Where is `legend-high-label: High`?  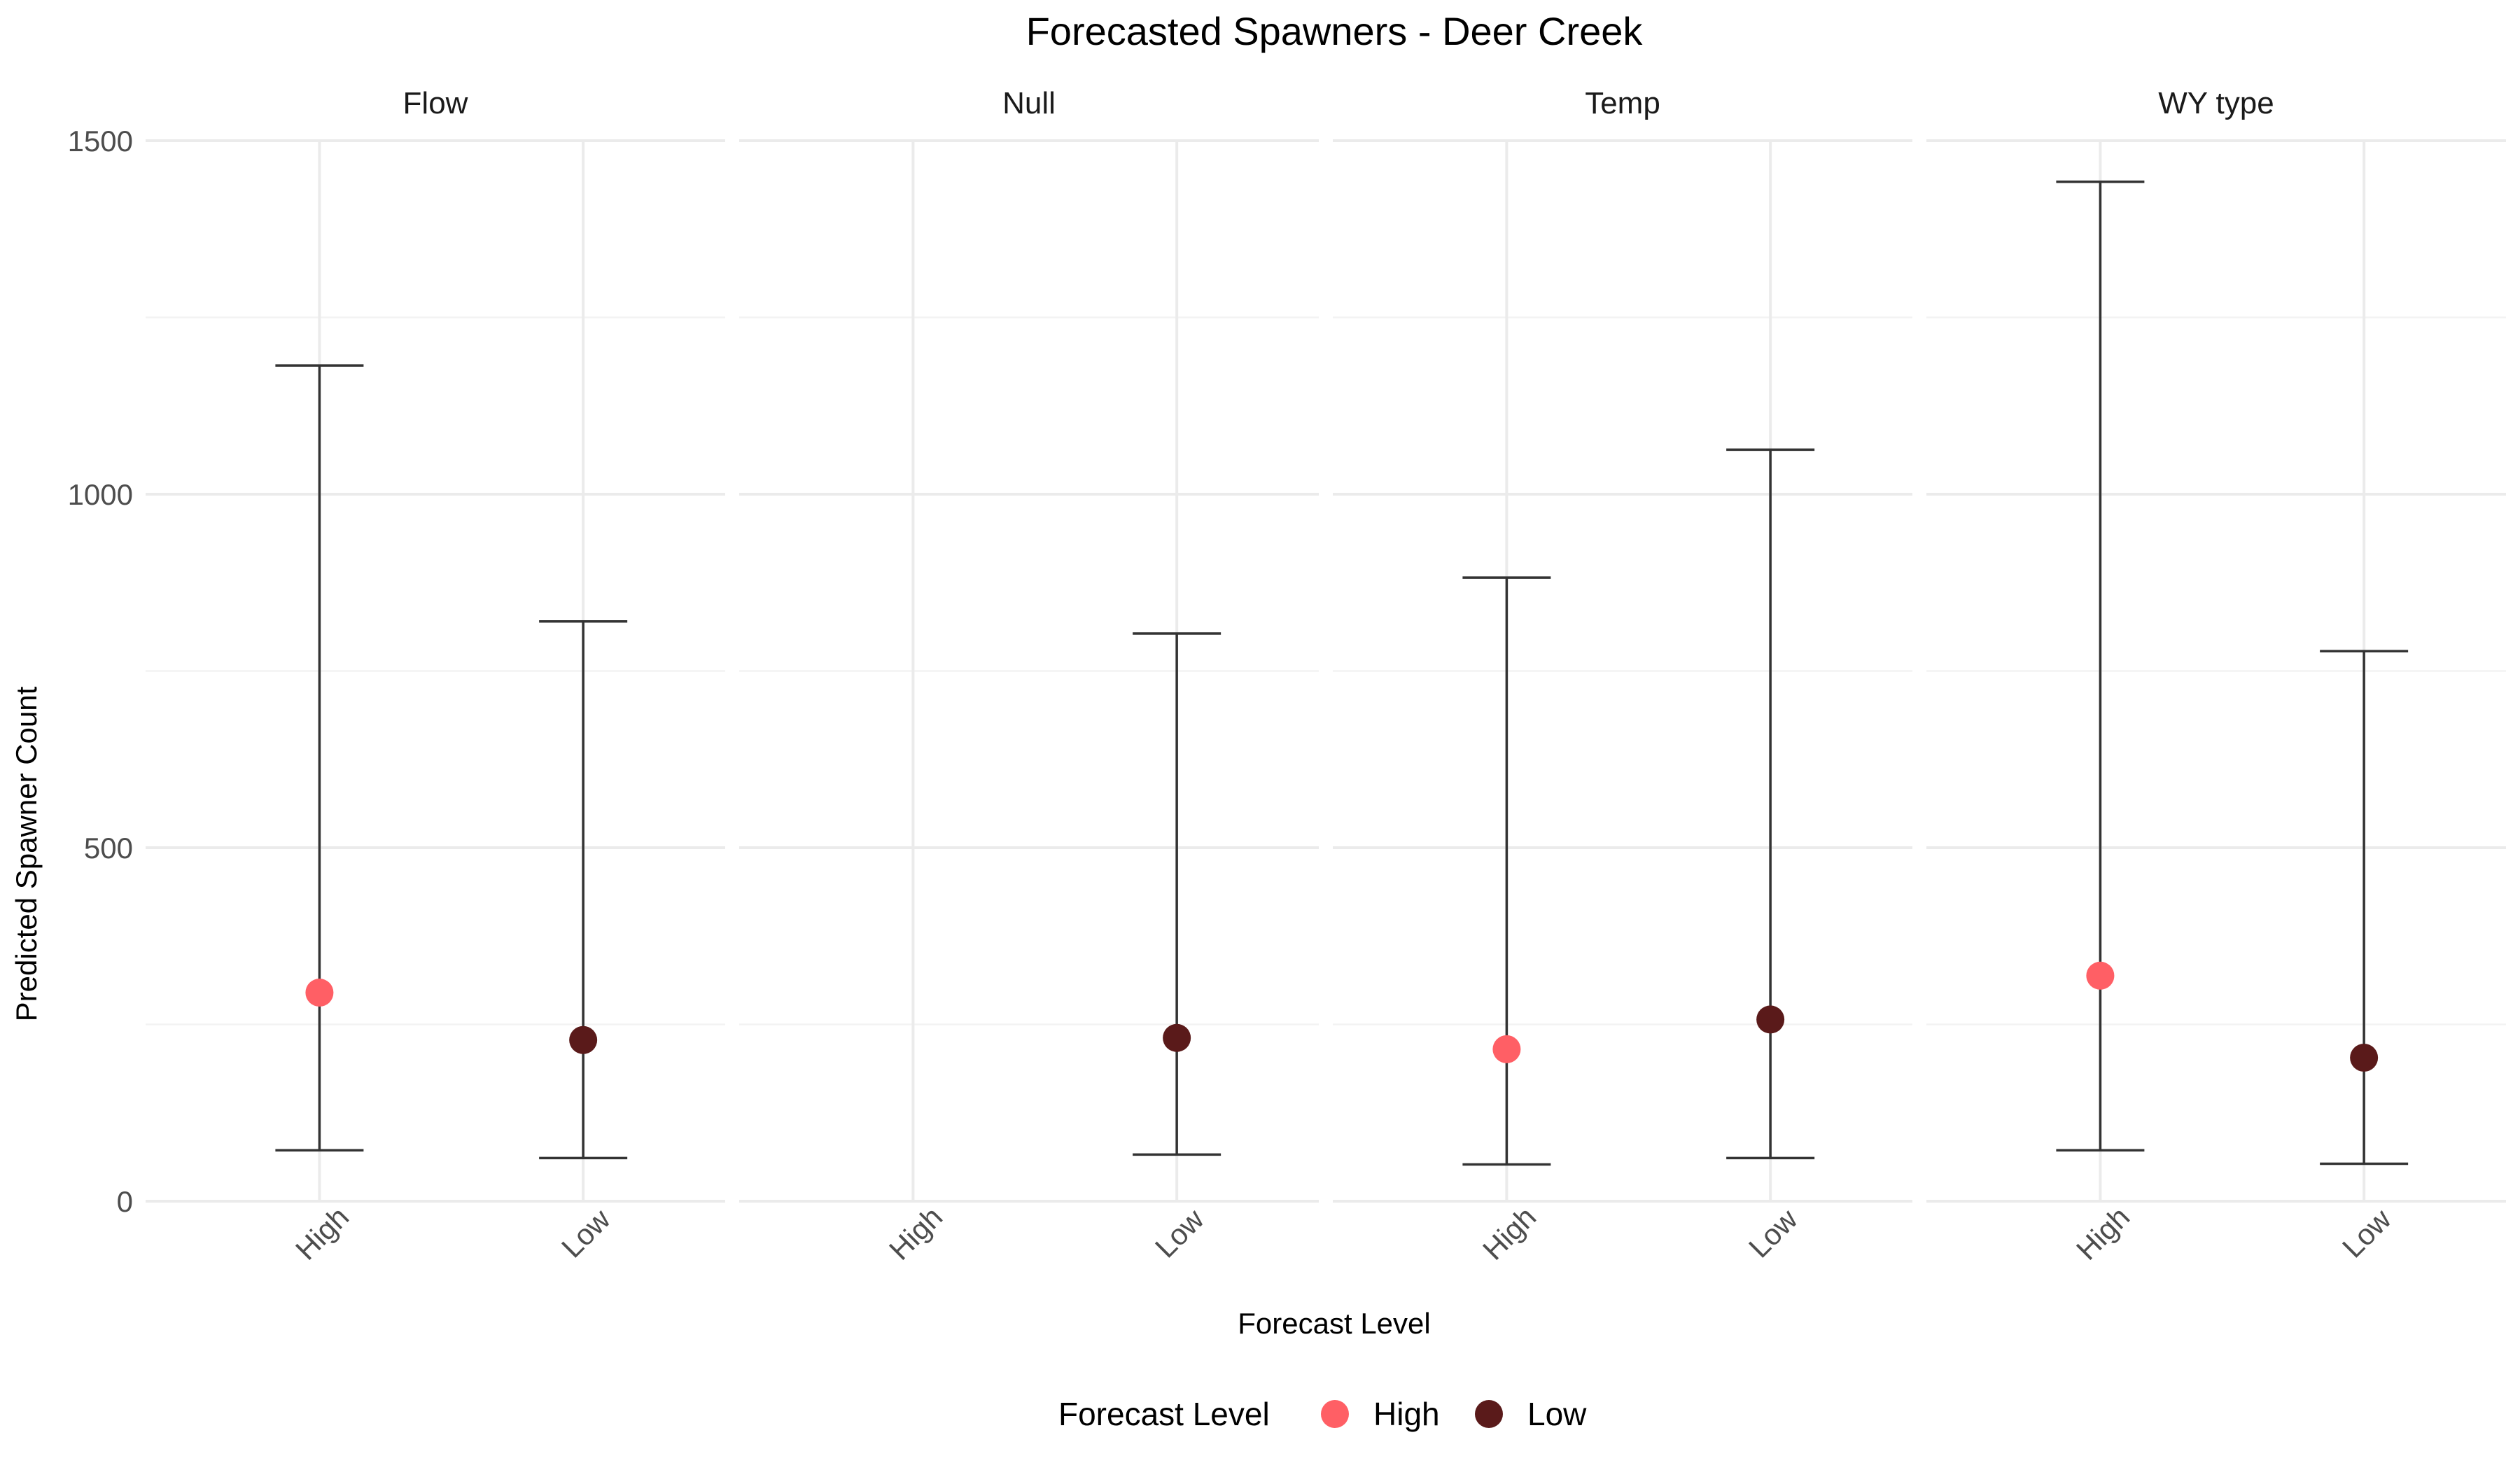 legend-high-label: High is located at coordinates (1406, 1414).